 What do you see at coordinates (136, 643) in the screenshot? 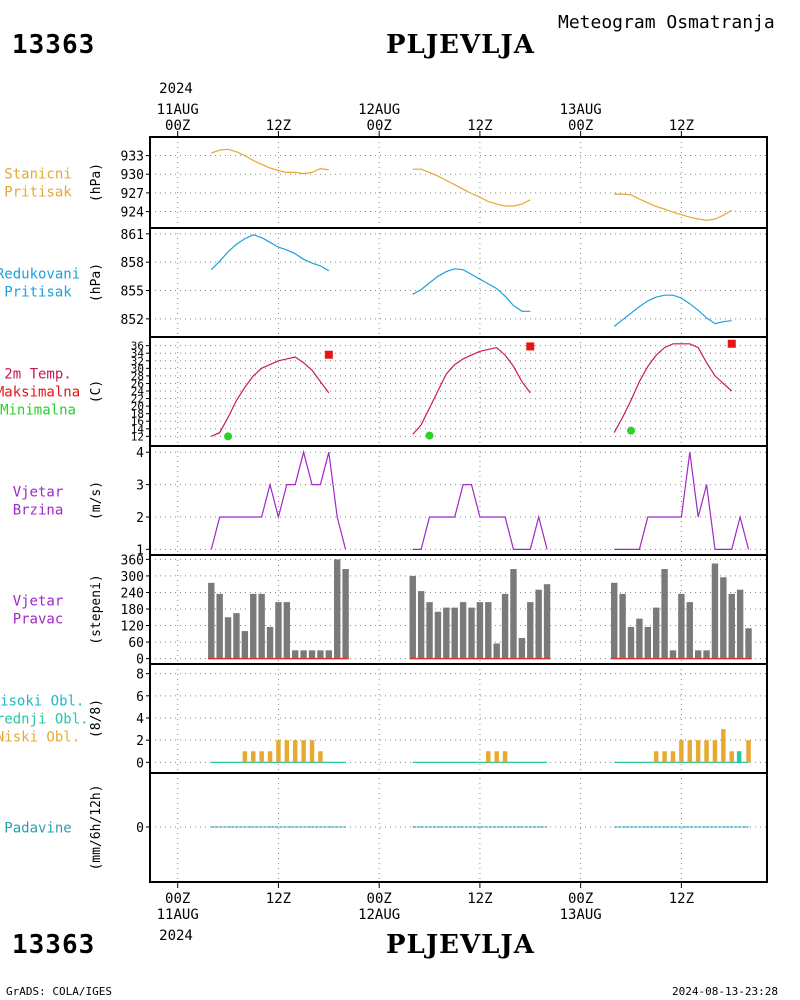
I see `wind-direction-ytick-label: 60` at bounding box center [136, 643].